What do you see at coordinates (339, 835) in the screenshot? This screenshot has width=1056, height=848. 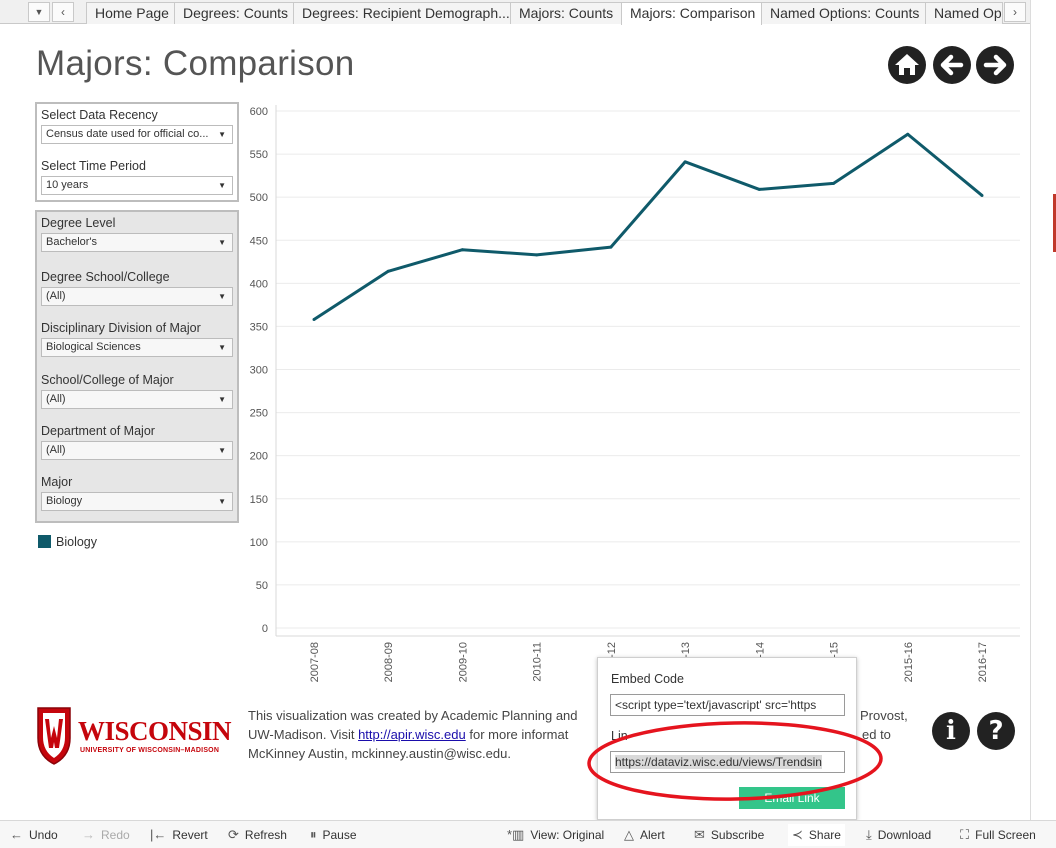 I see `pause-label: Pause` at bounding box center [339, 835].